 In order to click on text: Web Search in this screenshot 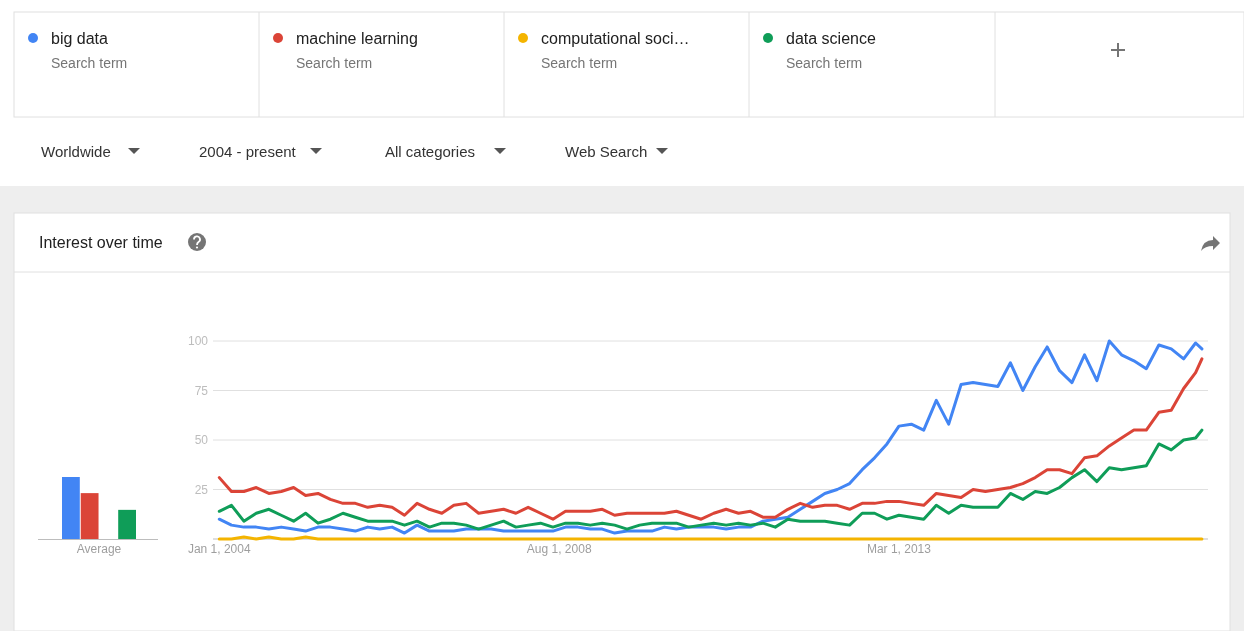, I will do `click(606, 151)`.